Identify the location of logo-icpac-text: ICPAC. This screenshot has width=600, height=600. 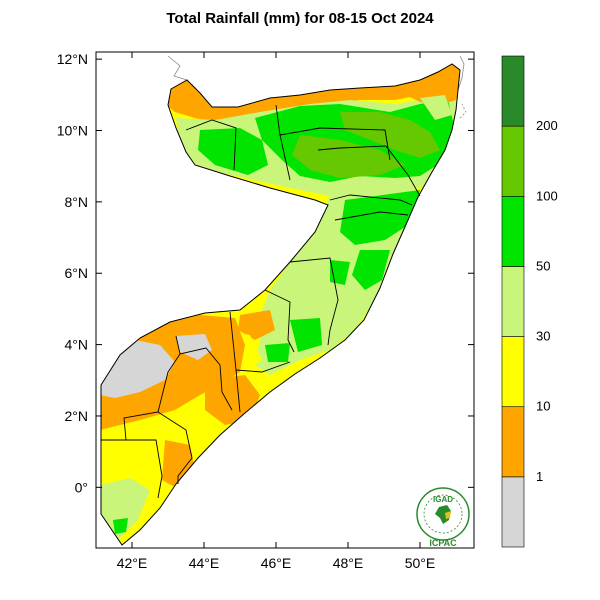
(443, 543).